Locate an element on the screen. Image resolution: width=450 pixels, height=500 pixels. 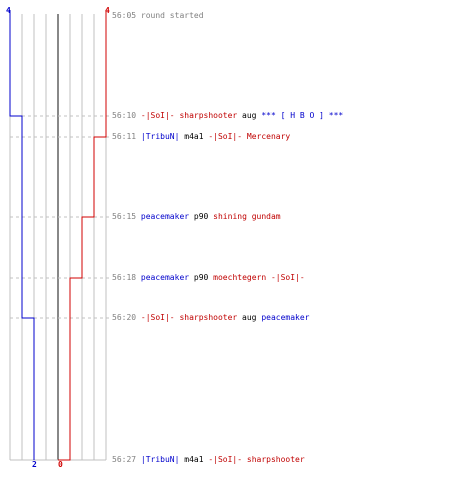
red-team-score-line is located at coordinates (82, 235).